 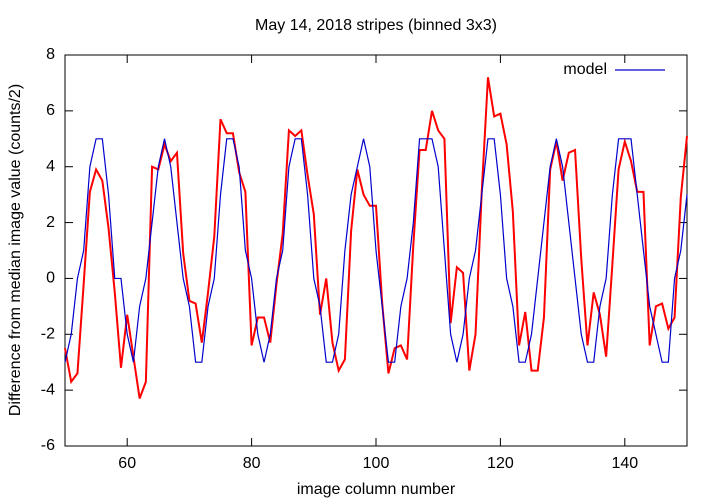 I want to click on x-tick-label: 140, so click(x=624, y=463).